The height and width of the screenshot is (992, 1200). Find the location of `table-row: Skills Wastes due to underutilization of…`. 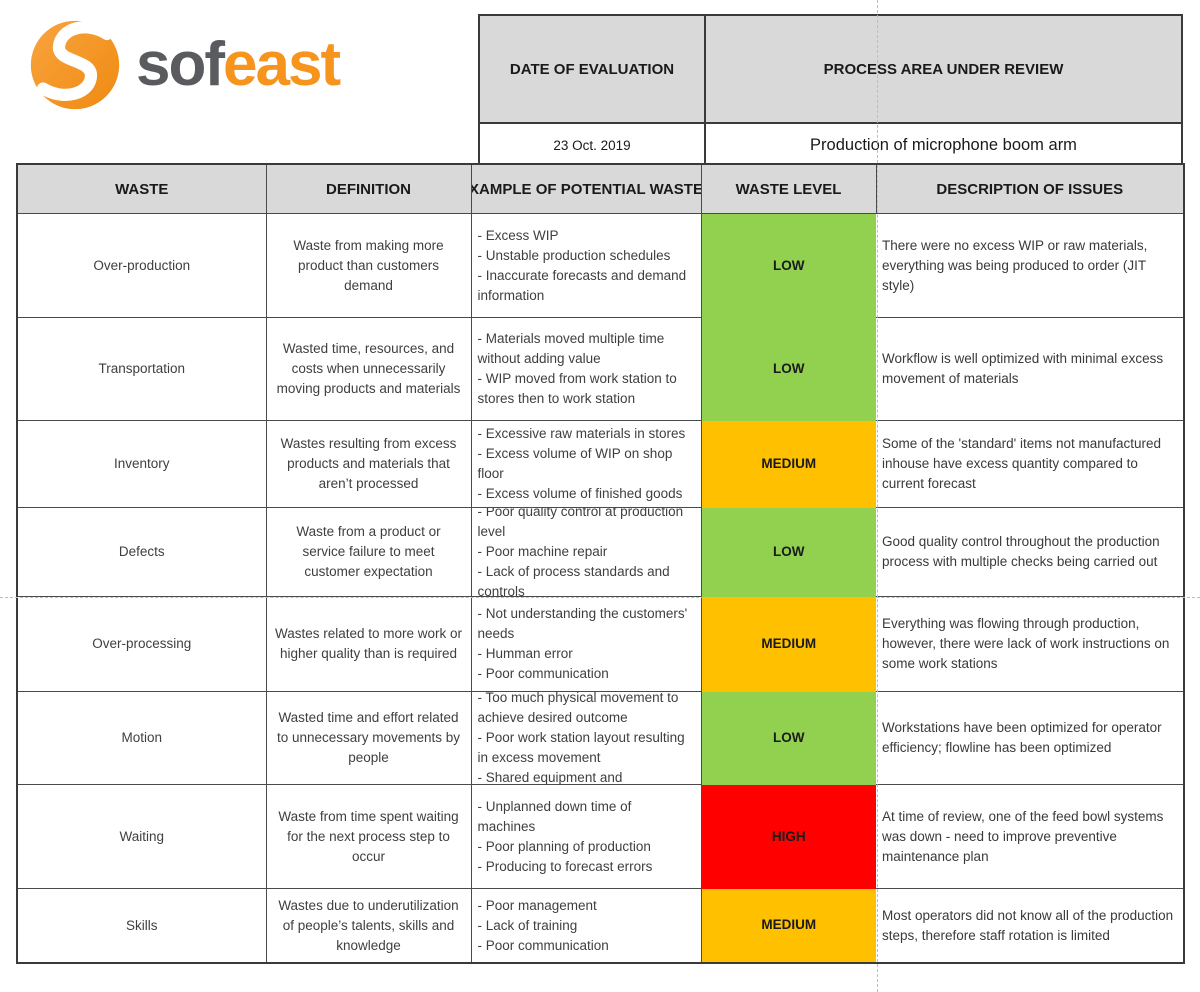

table-row: Skills Wastes due to underutilization of… is located at coordinates (600, 926).